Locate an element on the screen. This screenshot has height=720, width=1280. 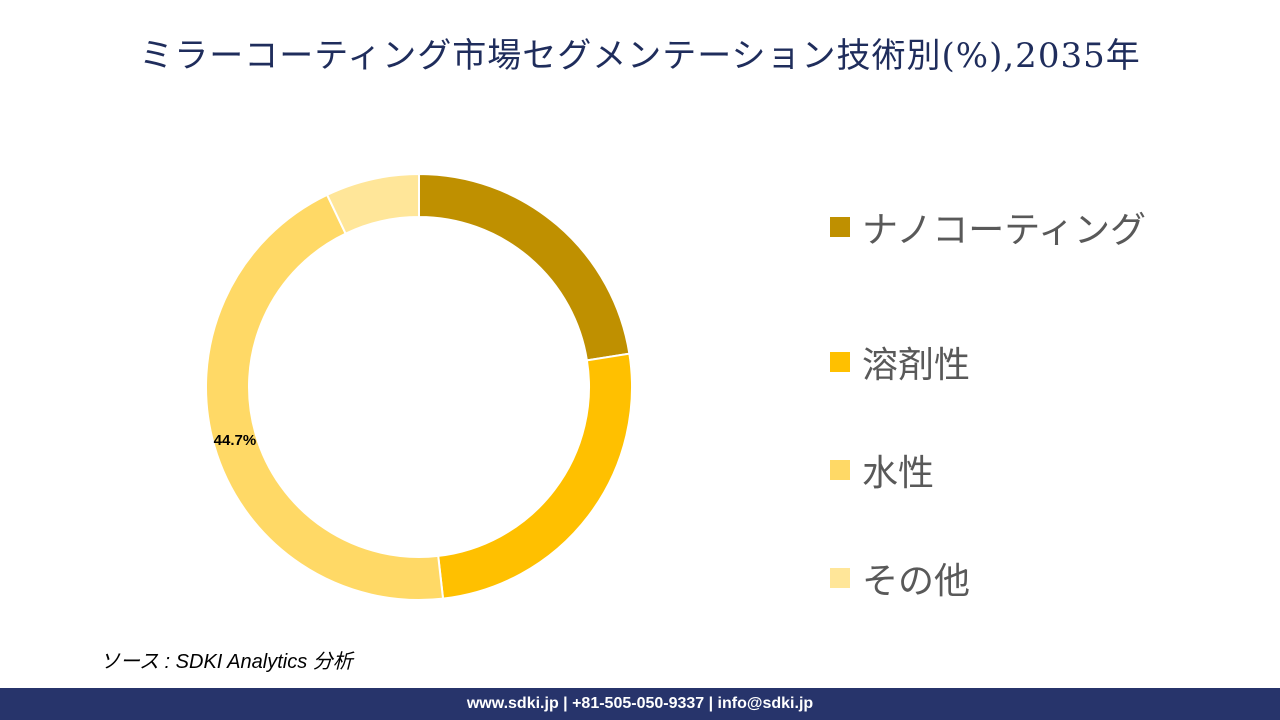
legend-label: 水性 is located at coordinates (898, 473).